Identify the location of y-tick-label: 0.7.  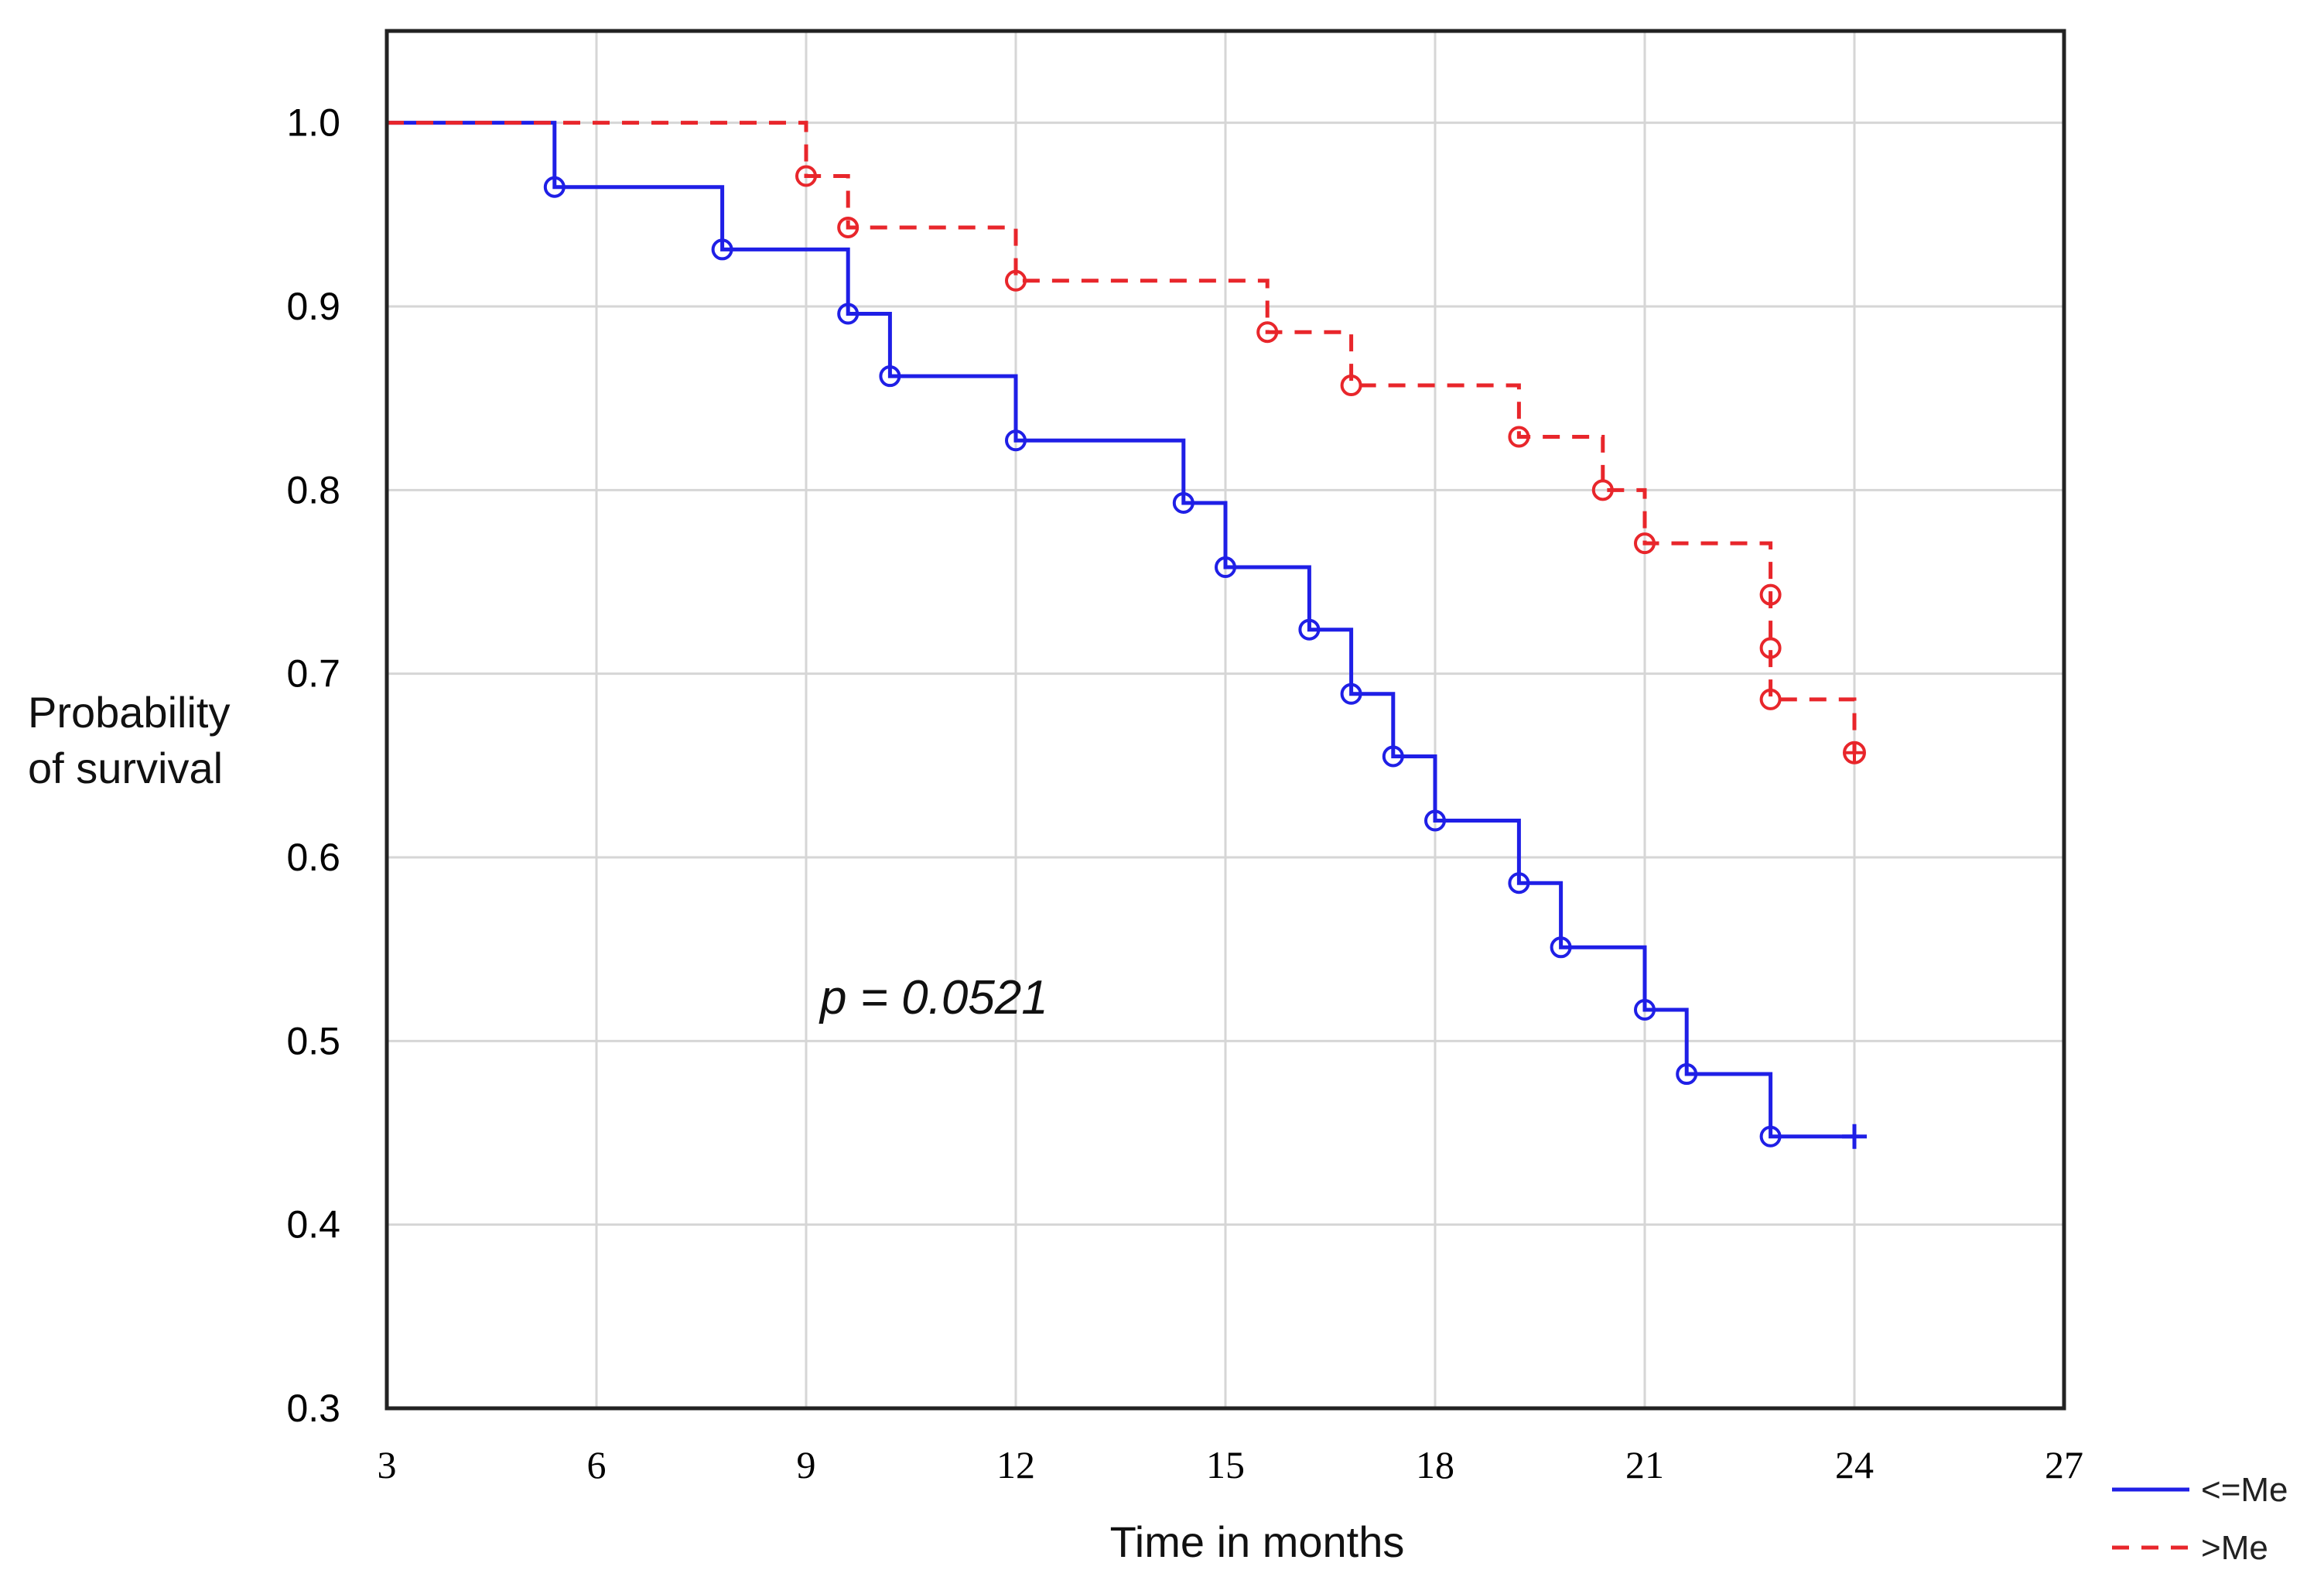
(313, 674).